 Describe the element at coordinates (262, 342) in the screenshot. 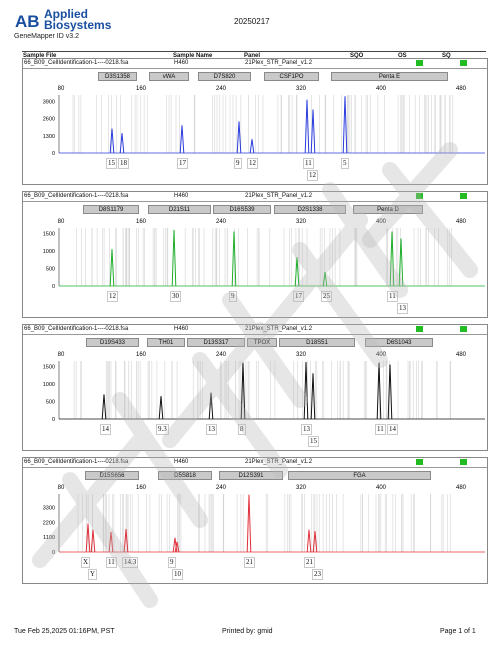

I see `marker-tpox: TPOX` at that location.